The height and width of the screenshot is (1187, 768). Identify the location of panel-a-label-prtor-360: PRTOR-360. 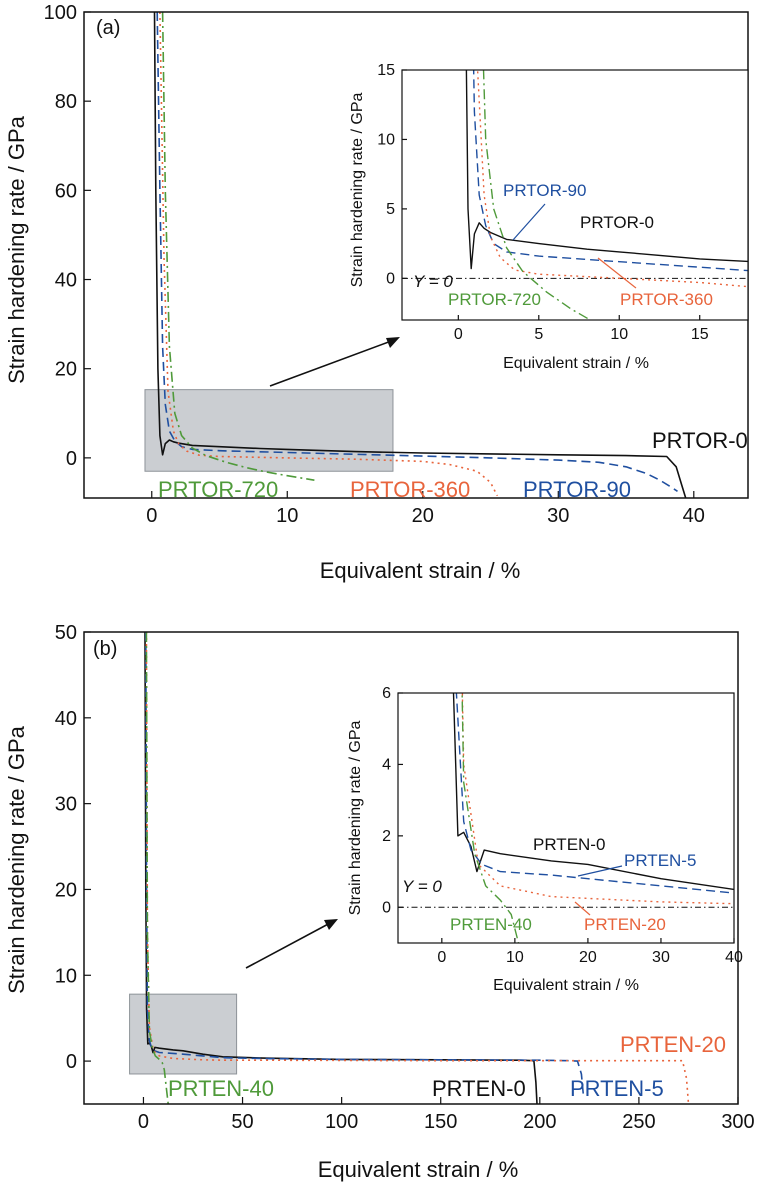
(410, 489).